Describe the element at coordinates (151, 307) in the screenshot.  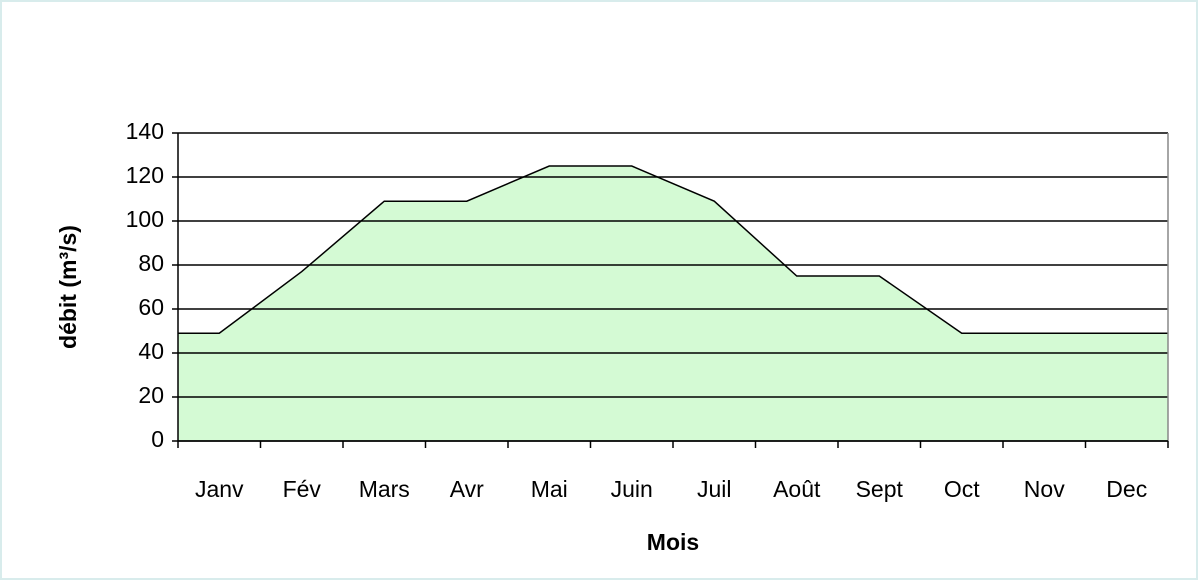
I see `y-tick-label: 60` at that location.